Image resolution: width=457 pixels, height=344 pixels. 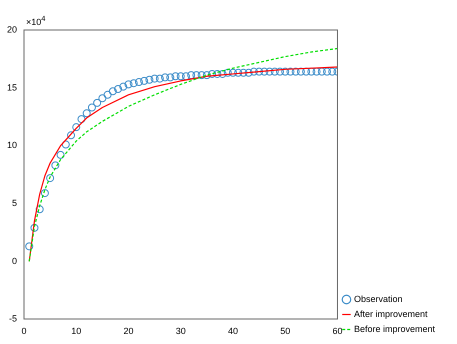 What do you see at coordinates (76, 331) in the screenshot?
I see `x-tick-label: 10` at bounding box center [76, 331].